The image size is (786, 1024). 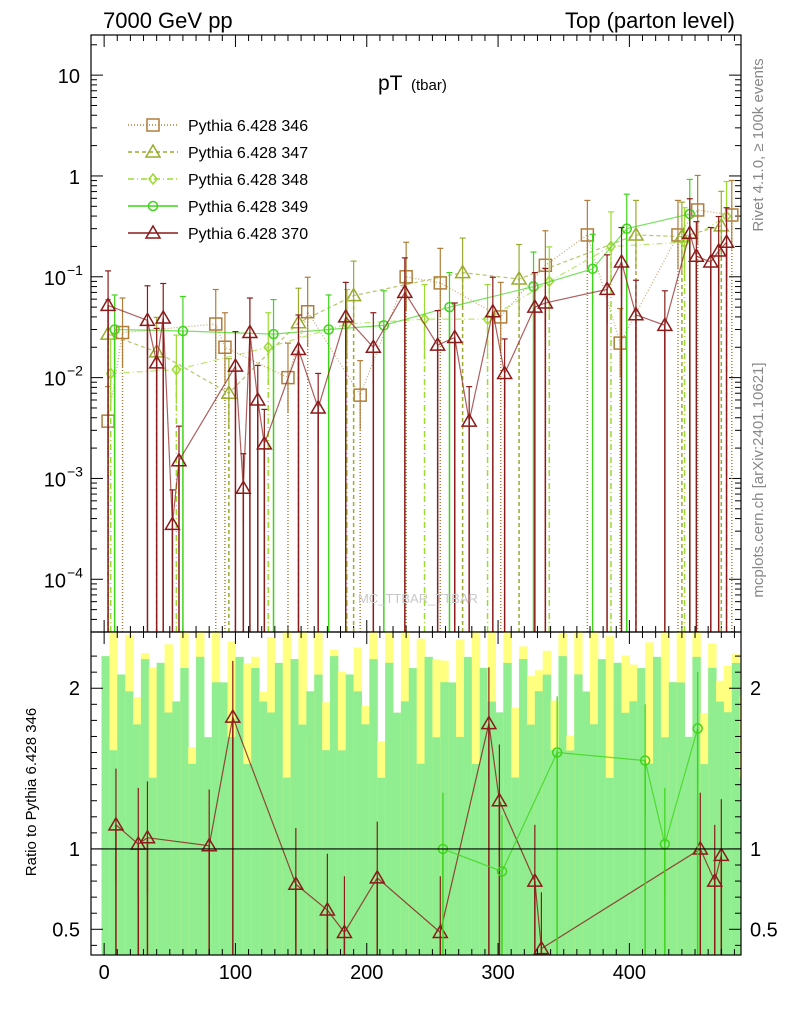 What do you see at coordinates (366, 973) in the screenshot?
I see `x-tick-label: 200` at bounding box center [366, 973].